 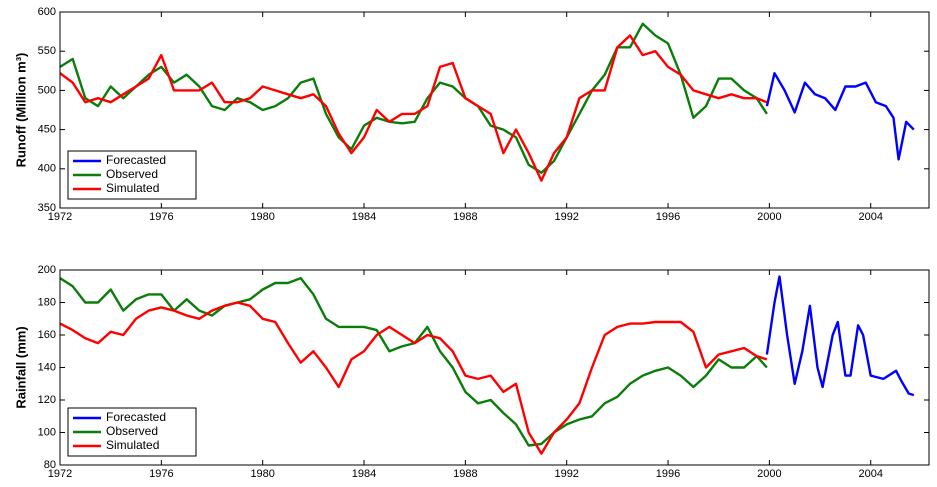 What do you see at coordinates (47, 169) in the screenshot?
I see `y-tick-label: 400` at bounding box center [47, 169].